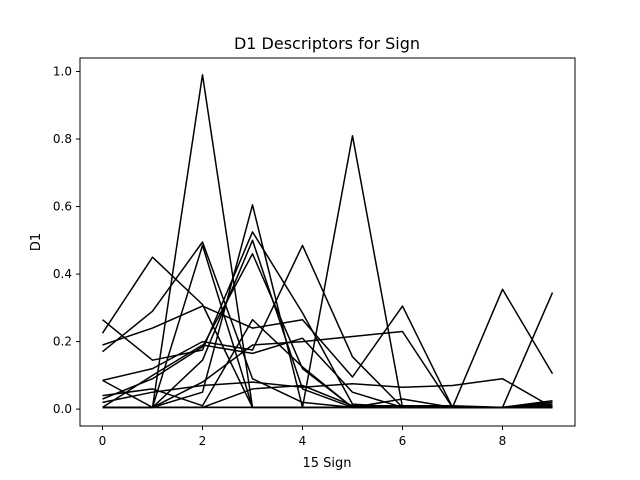  I want to click on y-tick-label: 0.2, so click(62, 342).